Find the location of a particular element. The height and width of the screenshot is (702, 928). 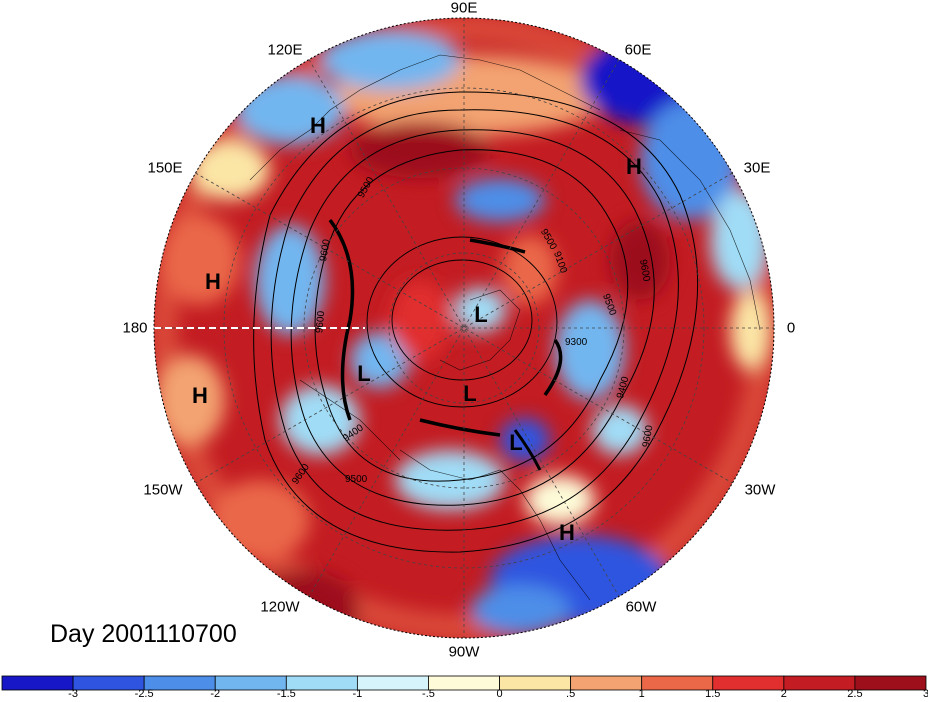

colorbar-tick-label: -2.5 is located at coordinates (144, 694).